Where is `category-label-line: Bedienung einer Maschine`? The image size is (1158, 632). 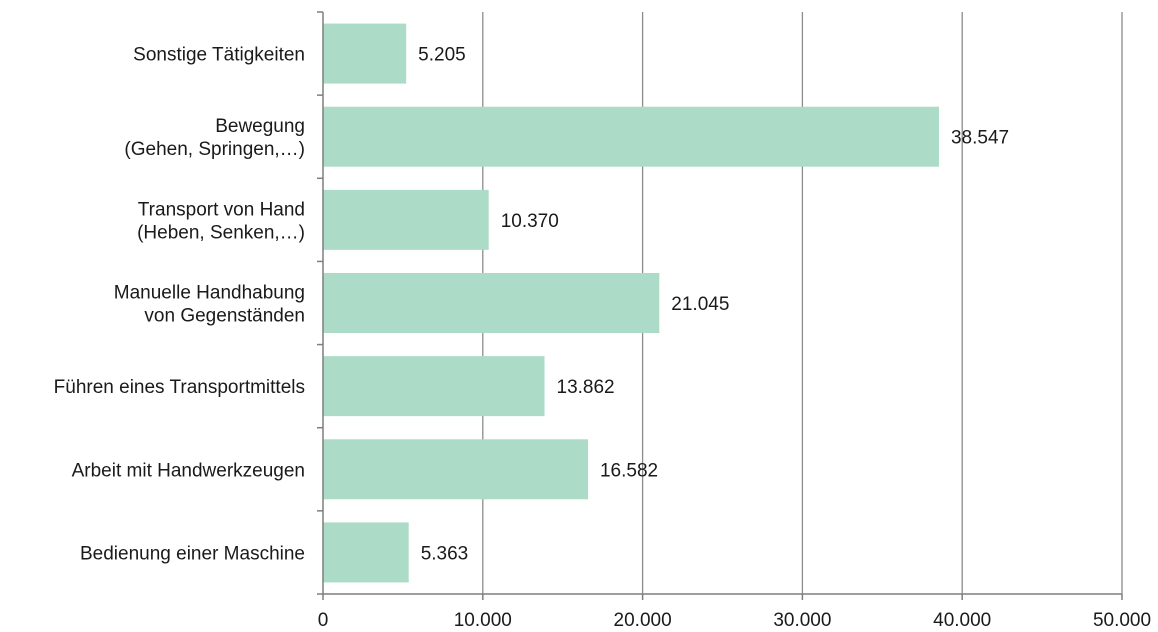
category-label-line: Bedienung einer Maschine is located at coordinates (192, 553).